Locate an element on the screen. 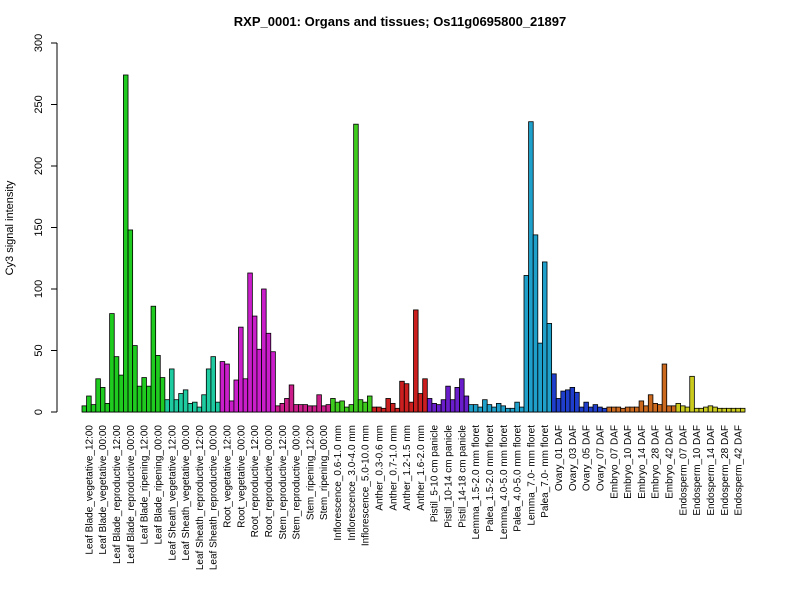  x-category-label: Lemma_7.0- mm floret is located at coordinates (531, 475).